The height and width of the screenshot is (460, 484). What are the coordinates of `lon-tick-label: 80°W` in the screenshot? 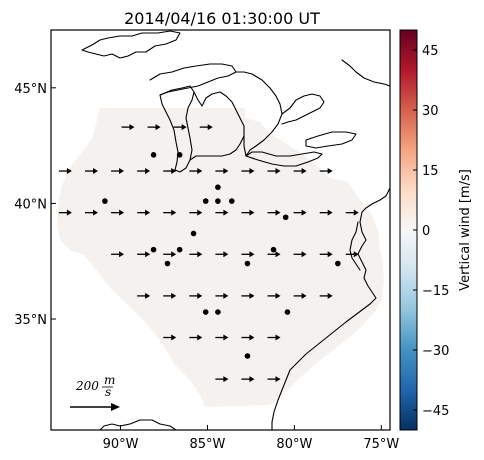 It's located at (294, 444).